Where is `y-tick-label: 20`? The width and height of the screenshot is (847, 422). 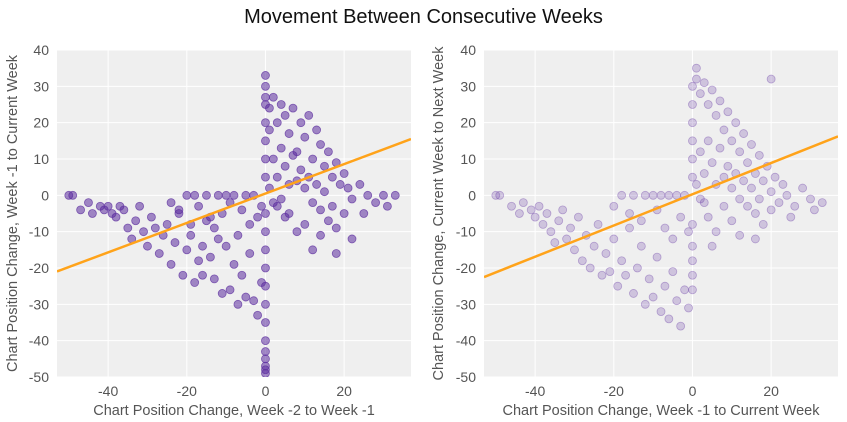
y-tick-label: 20 is located at coordinates (41, 123).